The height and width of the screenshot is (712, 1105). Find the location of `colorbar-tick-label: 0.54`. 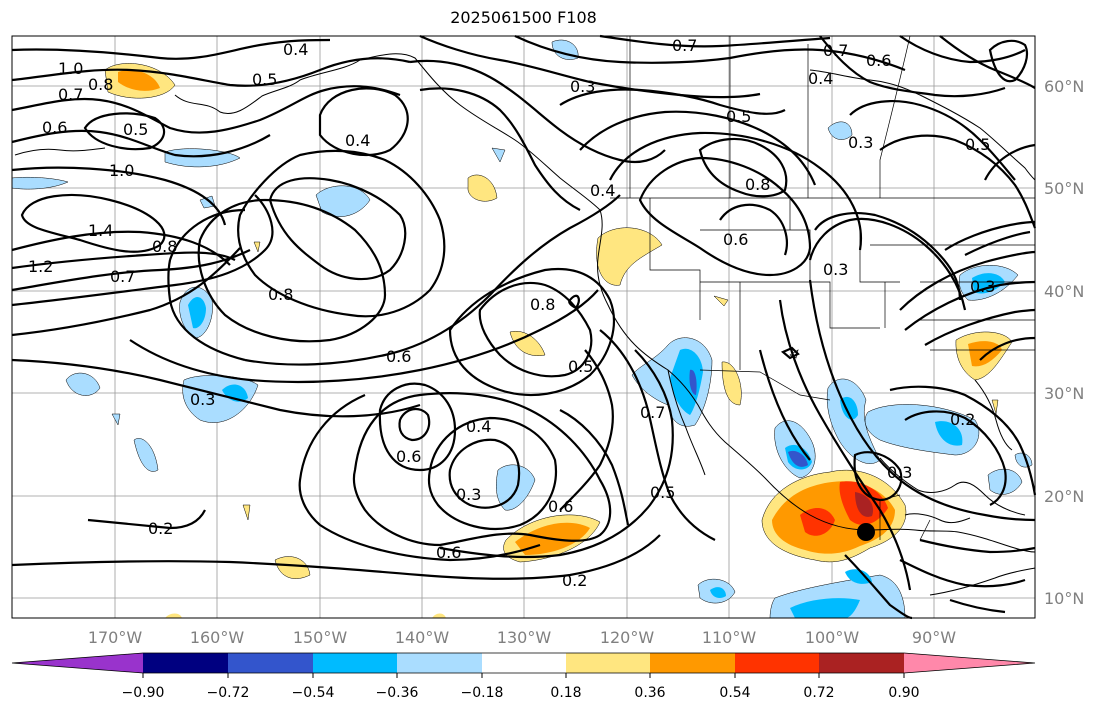

colorbar-tick-label: 0.54 is located at coordinates (734, 693).